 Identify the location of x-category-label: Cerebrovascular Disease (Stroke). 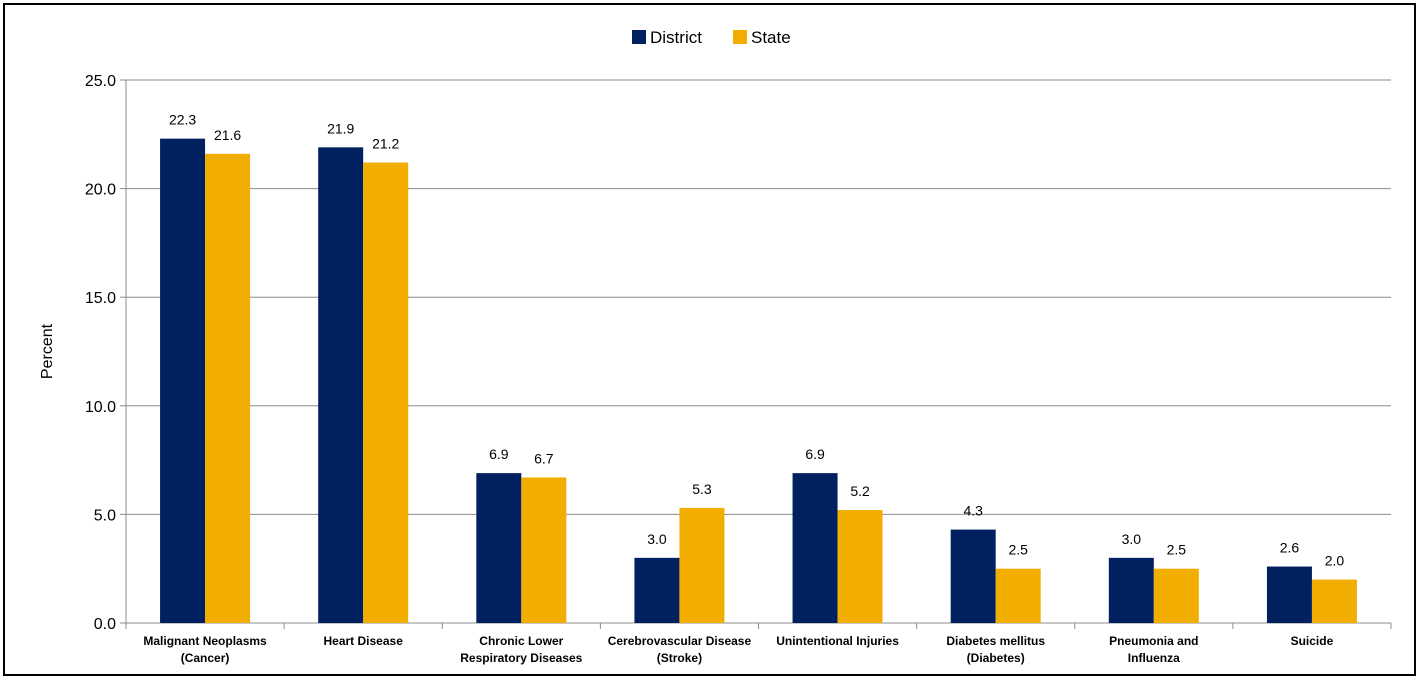
(680, 649).